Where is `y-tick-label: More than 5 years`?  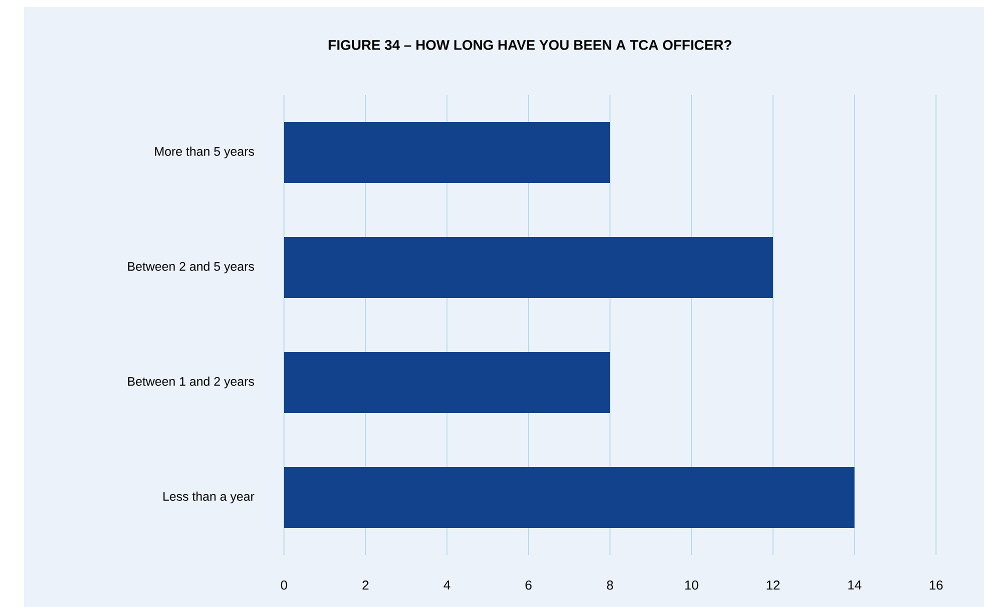 y-tick-label: More than 5 years is located at coordinates (204, 152).